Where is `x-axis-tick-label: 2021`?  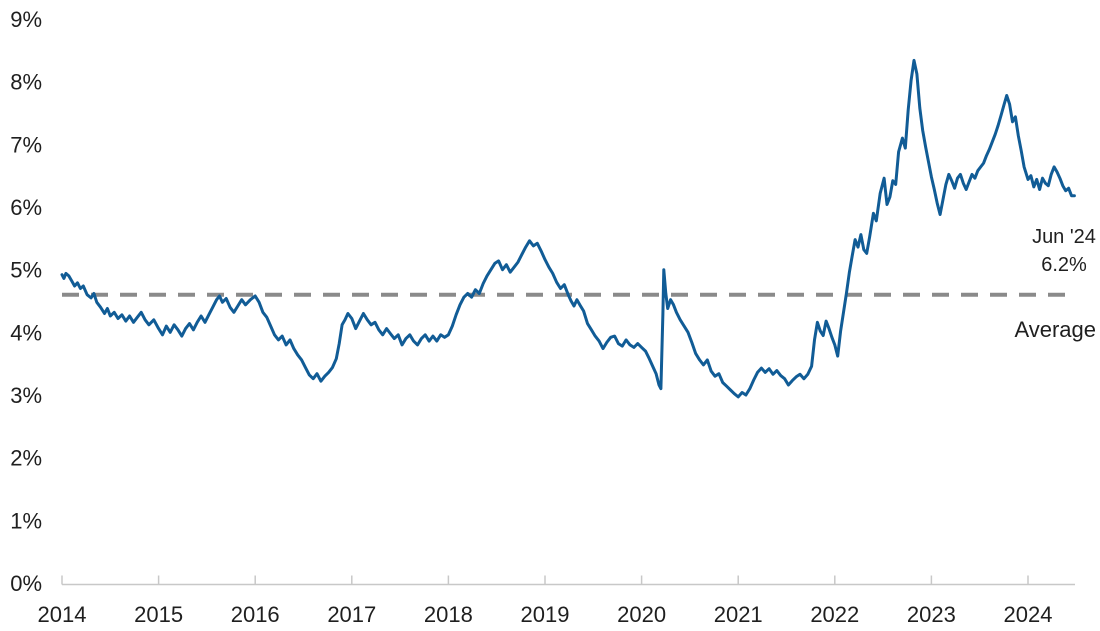 x-axis-tick-label: 2021 is located at coordinates (738, 614).